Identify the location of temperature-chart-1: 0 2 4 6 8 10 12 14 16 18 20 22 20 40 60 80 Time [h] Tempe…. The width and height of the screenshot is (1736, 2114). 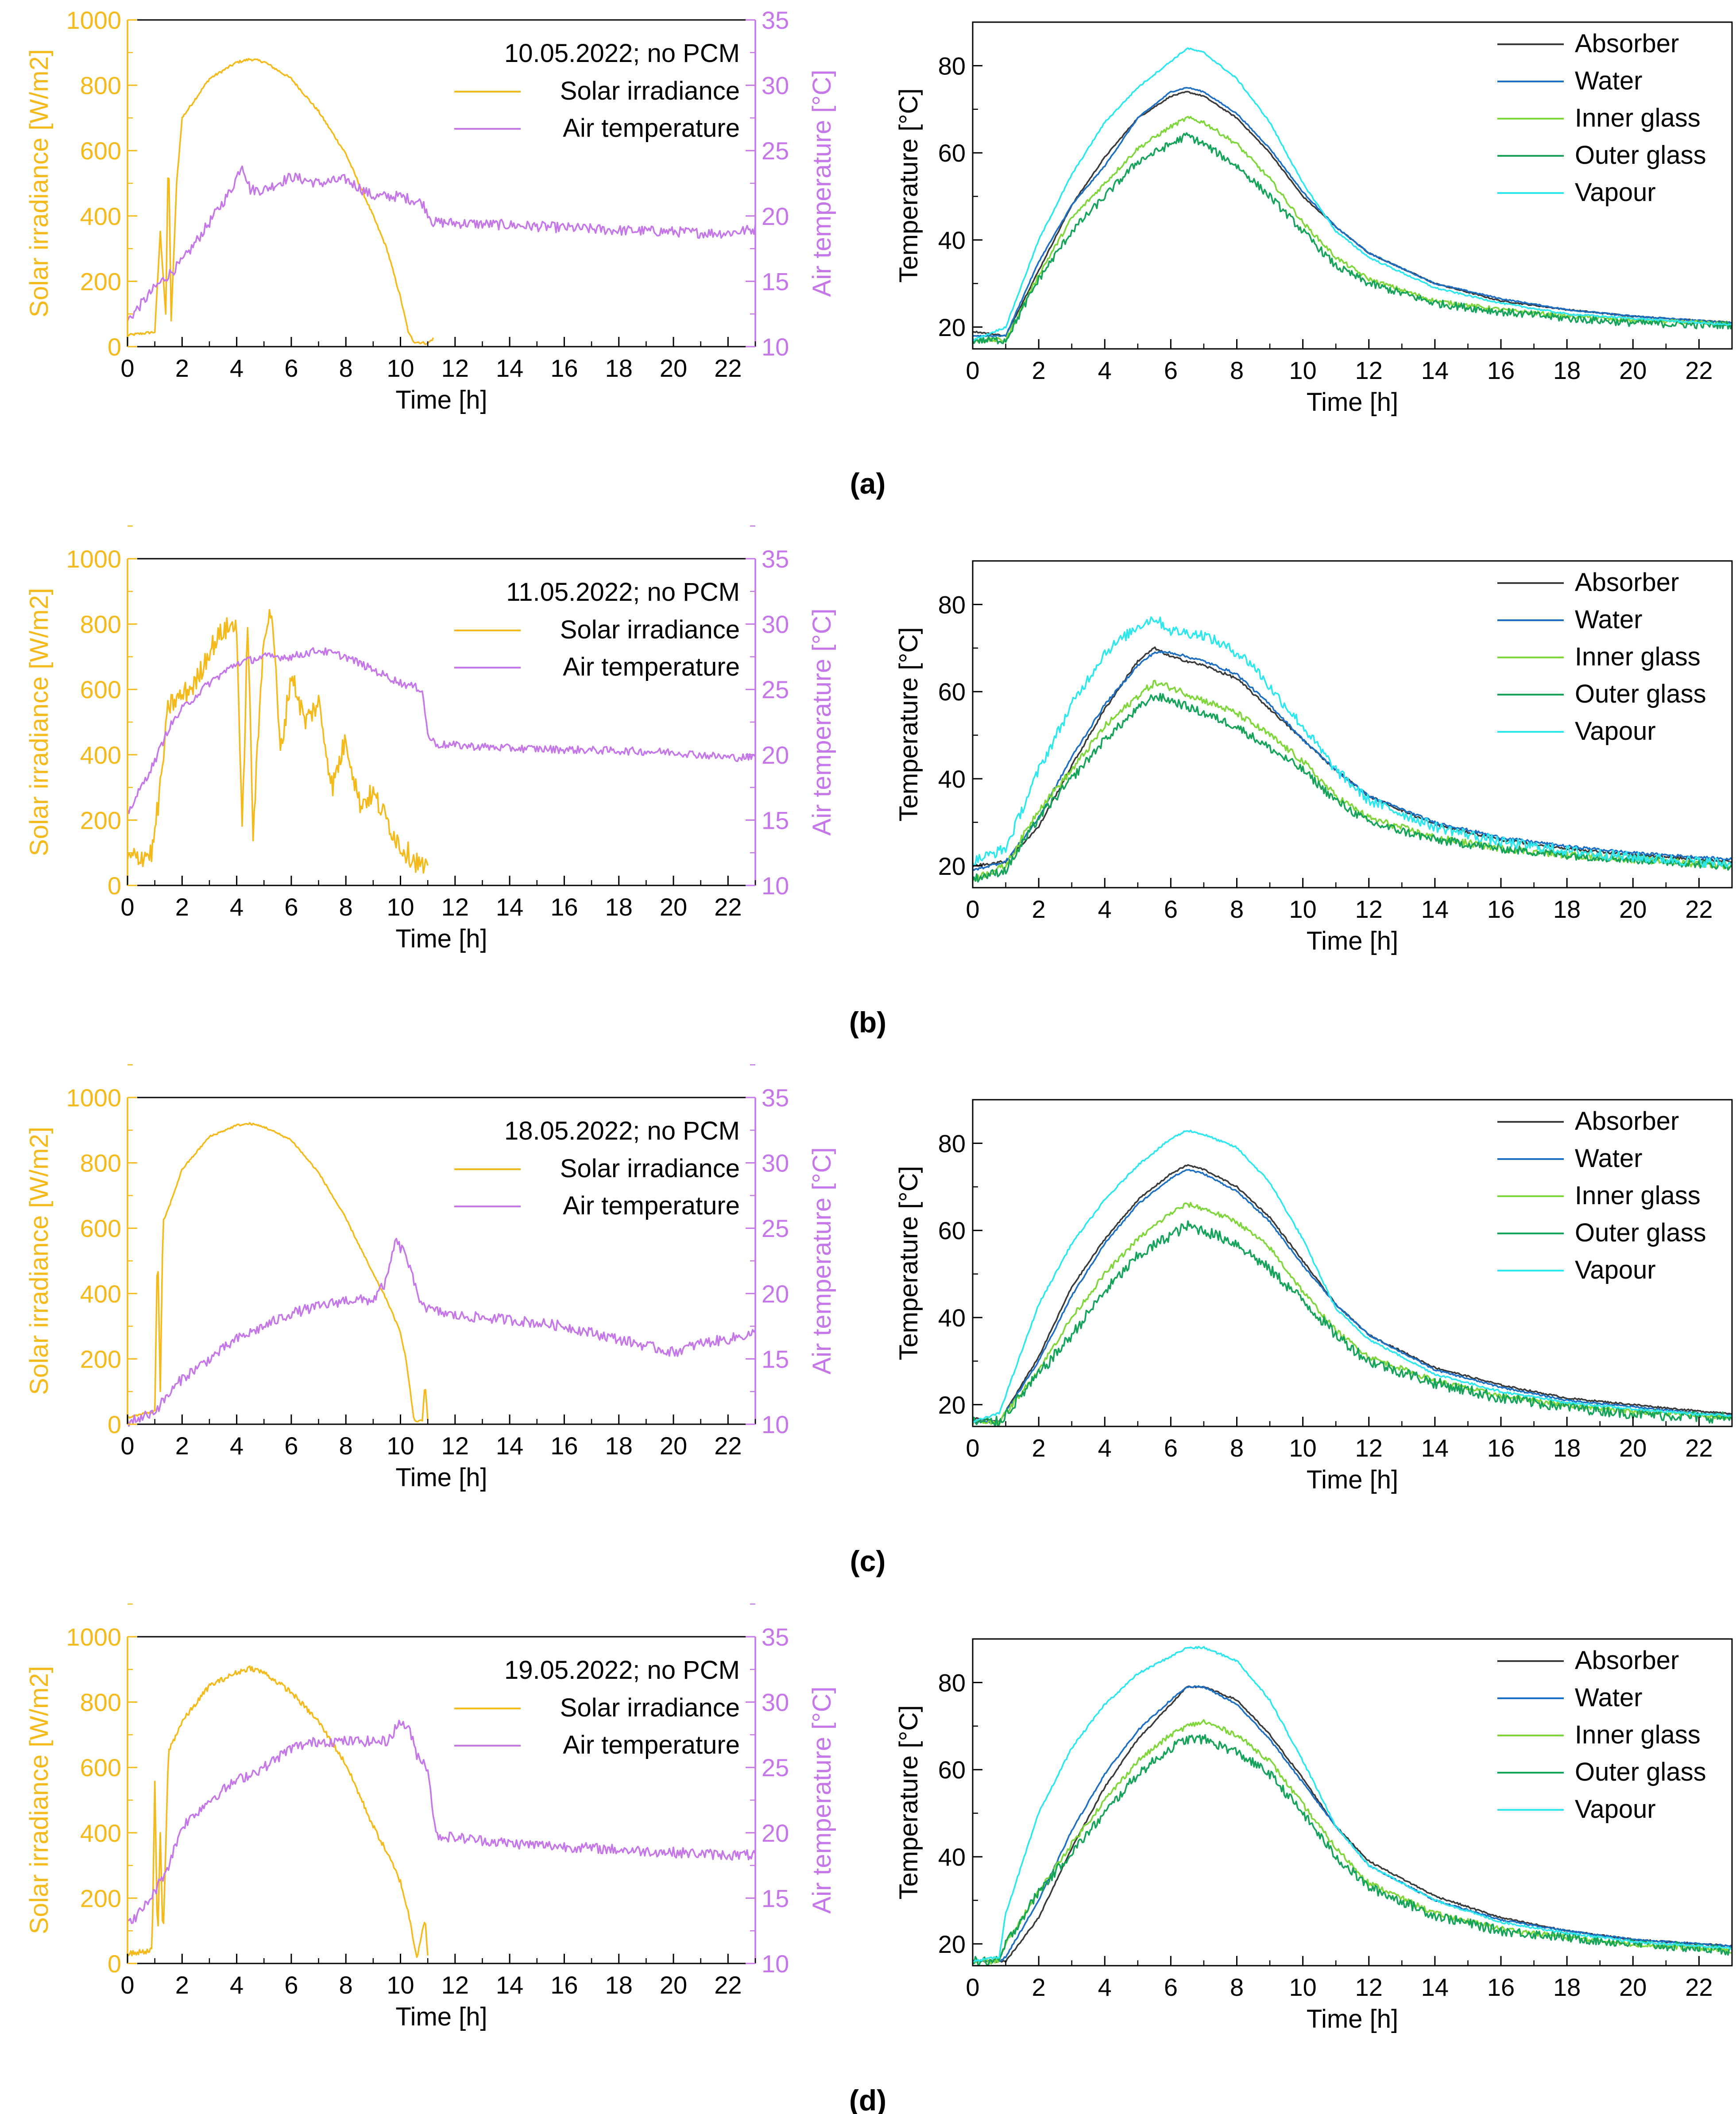
(1313, 757).